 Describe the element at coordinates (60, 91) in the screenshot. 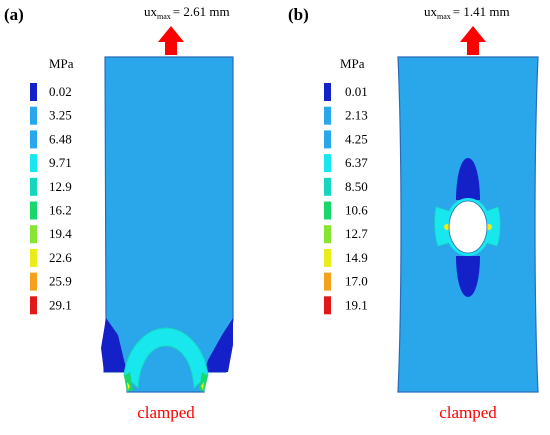

I see `legend-value-label: 0.02` at that location.